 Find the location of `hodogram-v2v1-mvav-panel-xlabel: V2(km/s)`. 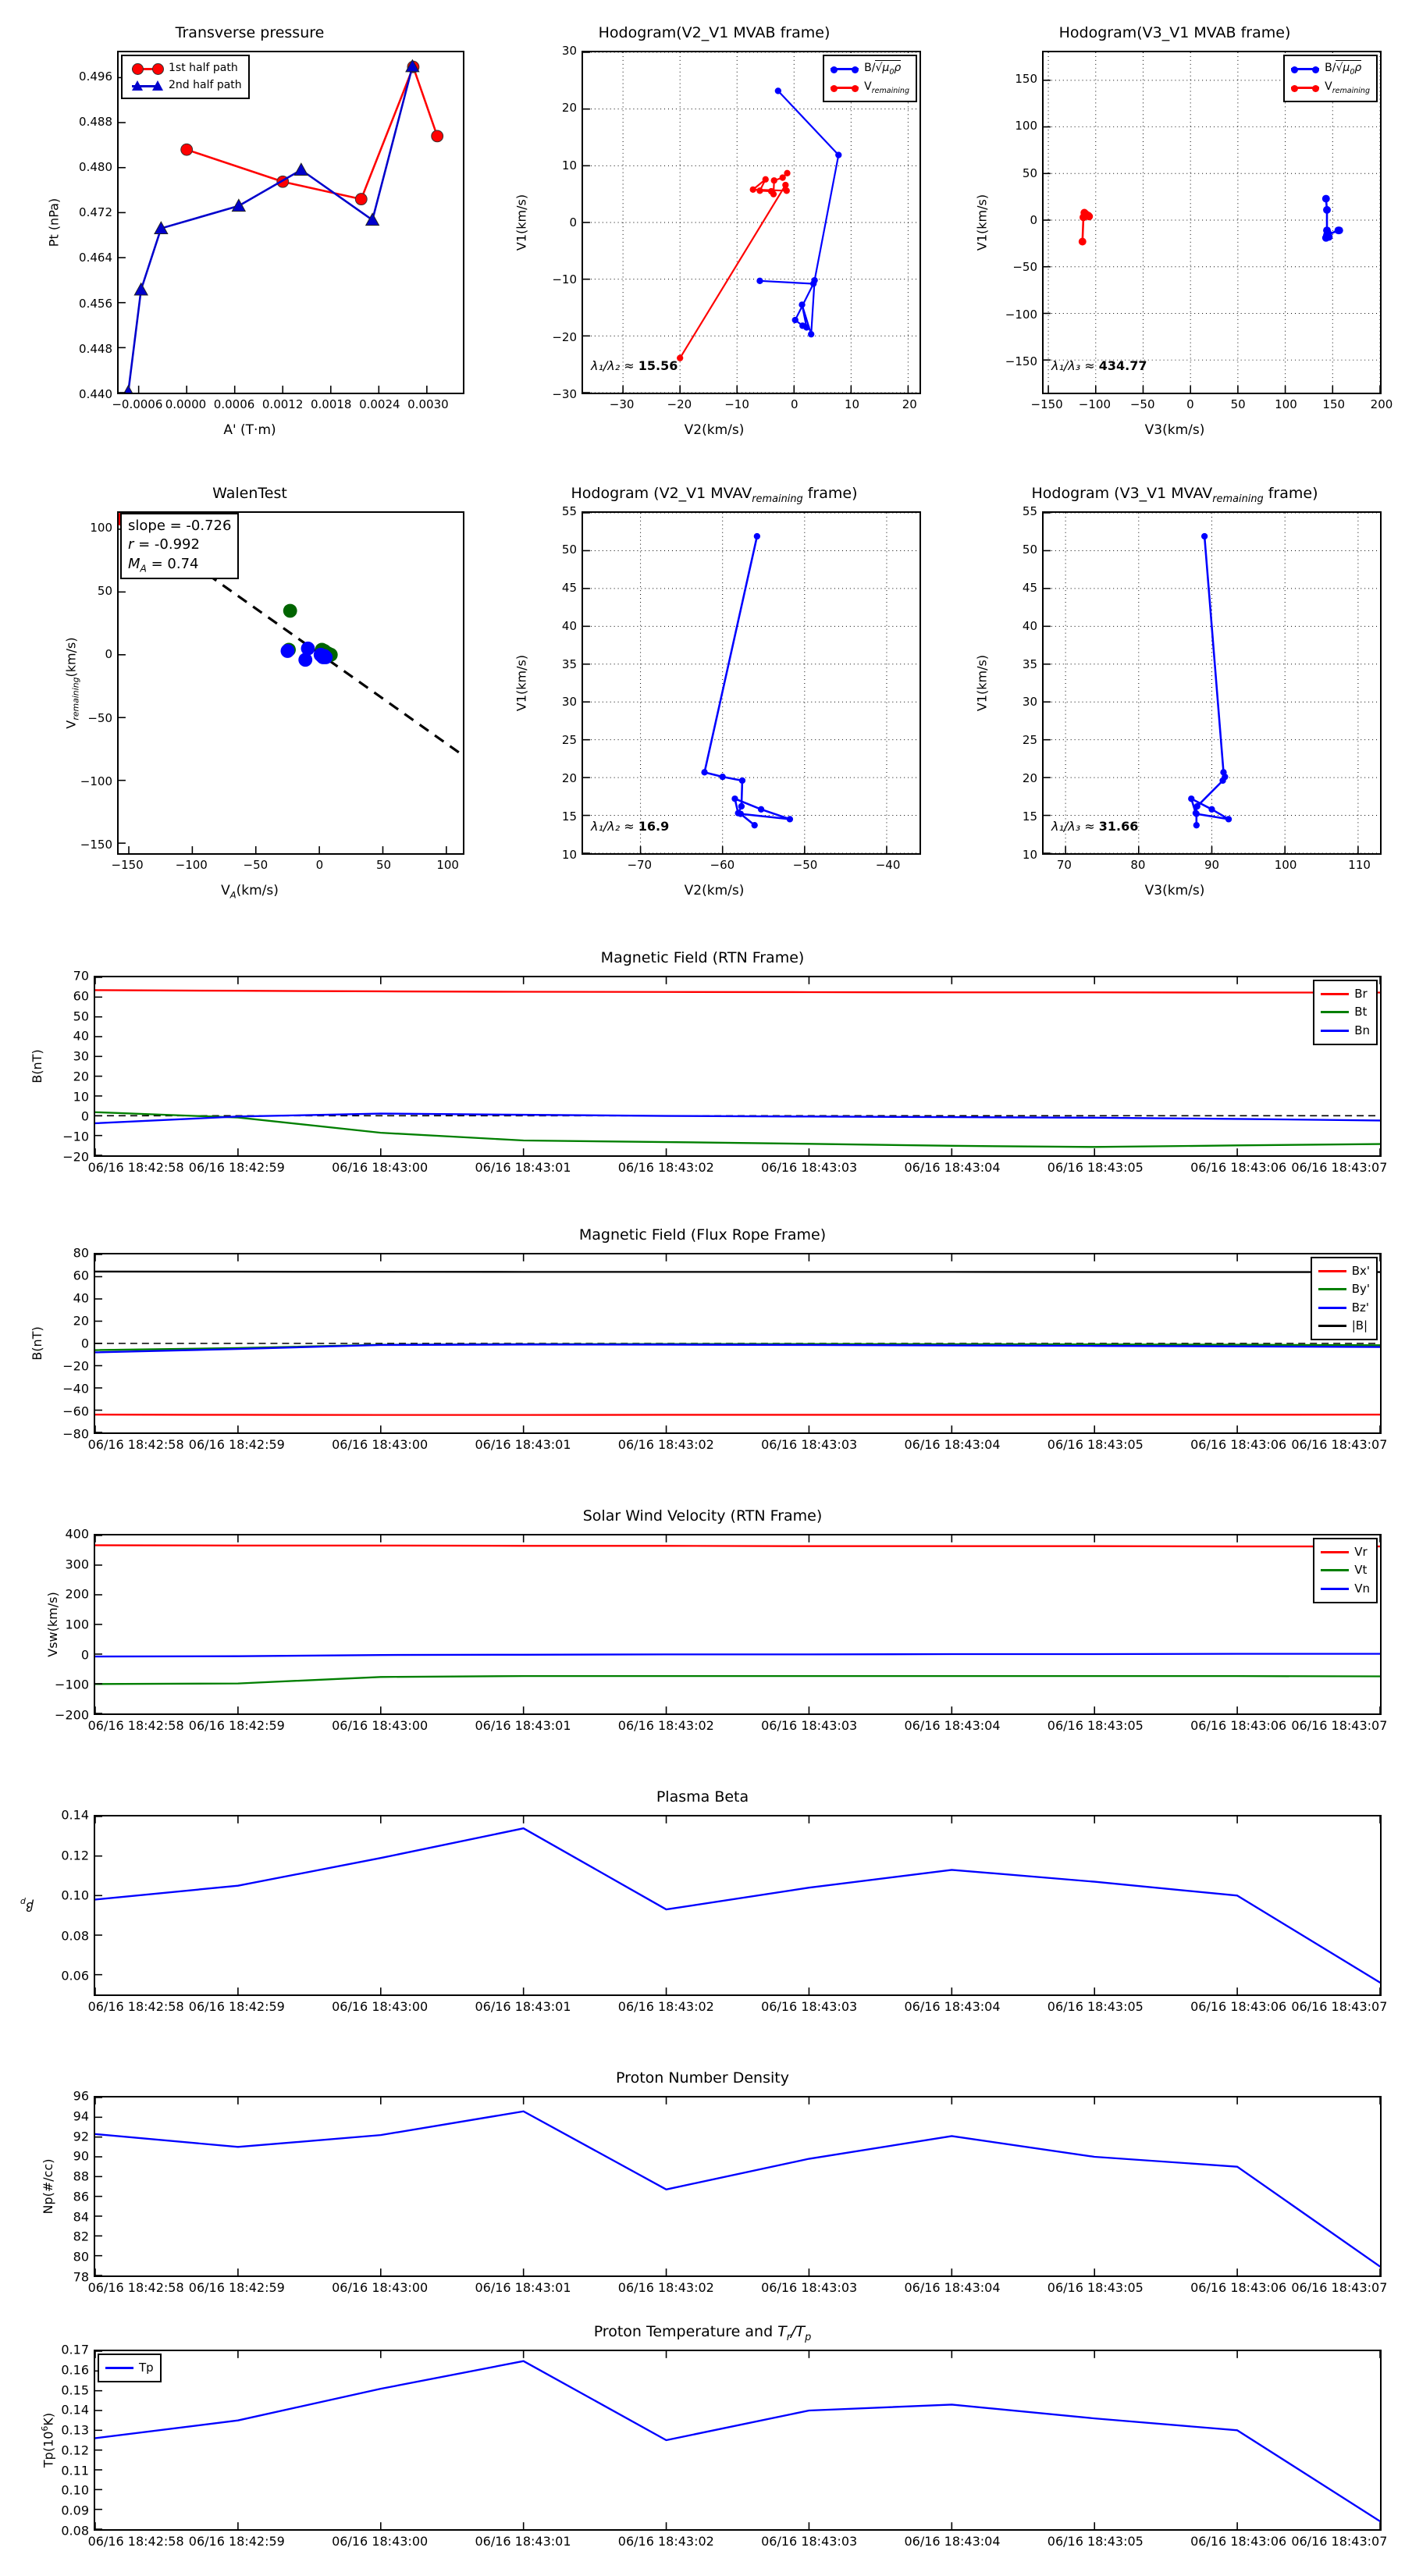

hodogram-v2v1-mvav-panel-xlabel: V2(km/s) is located at coordinates (715, 890).